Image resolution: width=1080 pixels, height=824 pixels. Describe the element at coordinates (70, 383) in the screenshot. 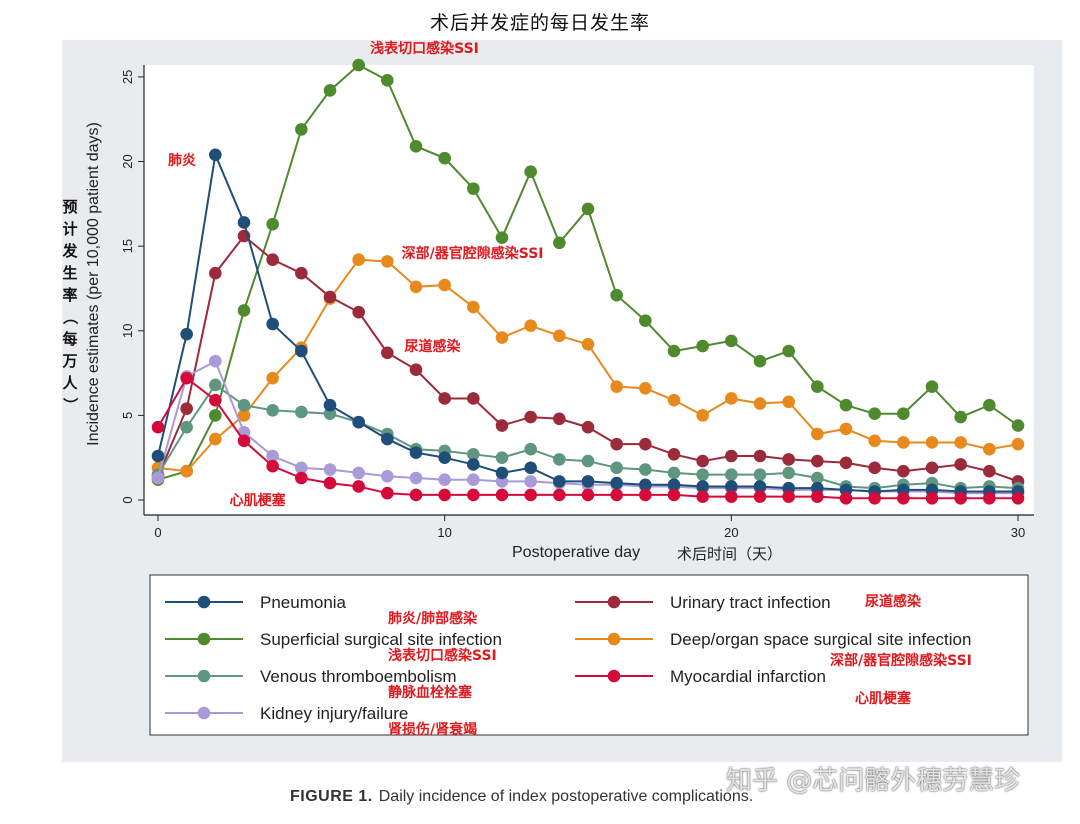

I see `y-axis-label-cn-char: 人` at that location.